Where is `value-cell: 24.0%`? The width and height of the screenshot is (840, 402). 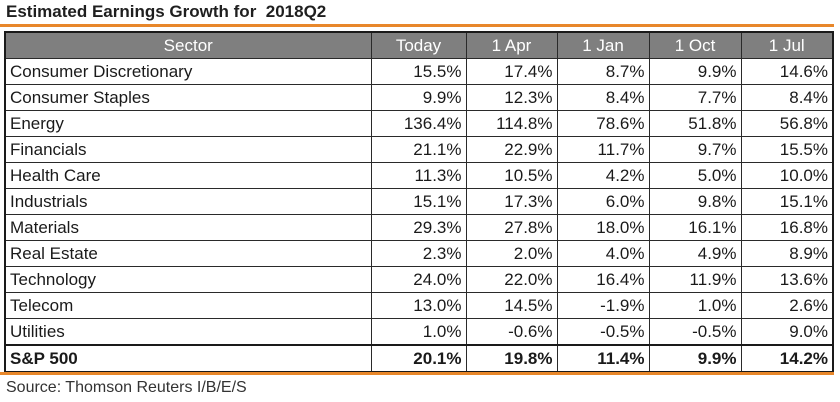 value-cell: 24.0% is located at coordinates (418, 279).